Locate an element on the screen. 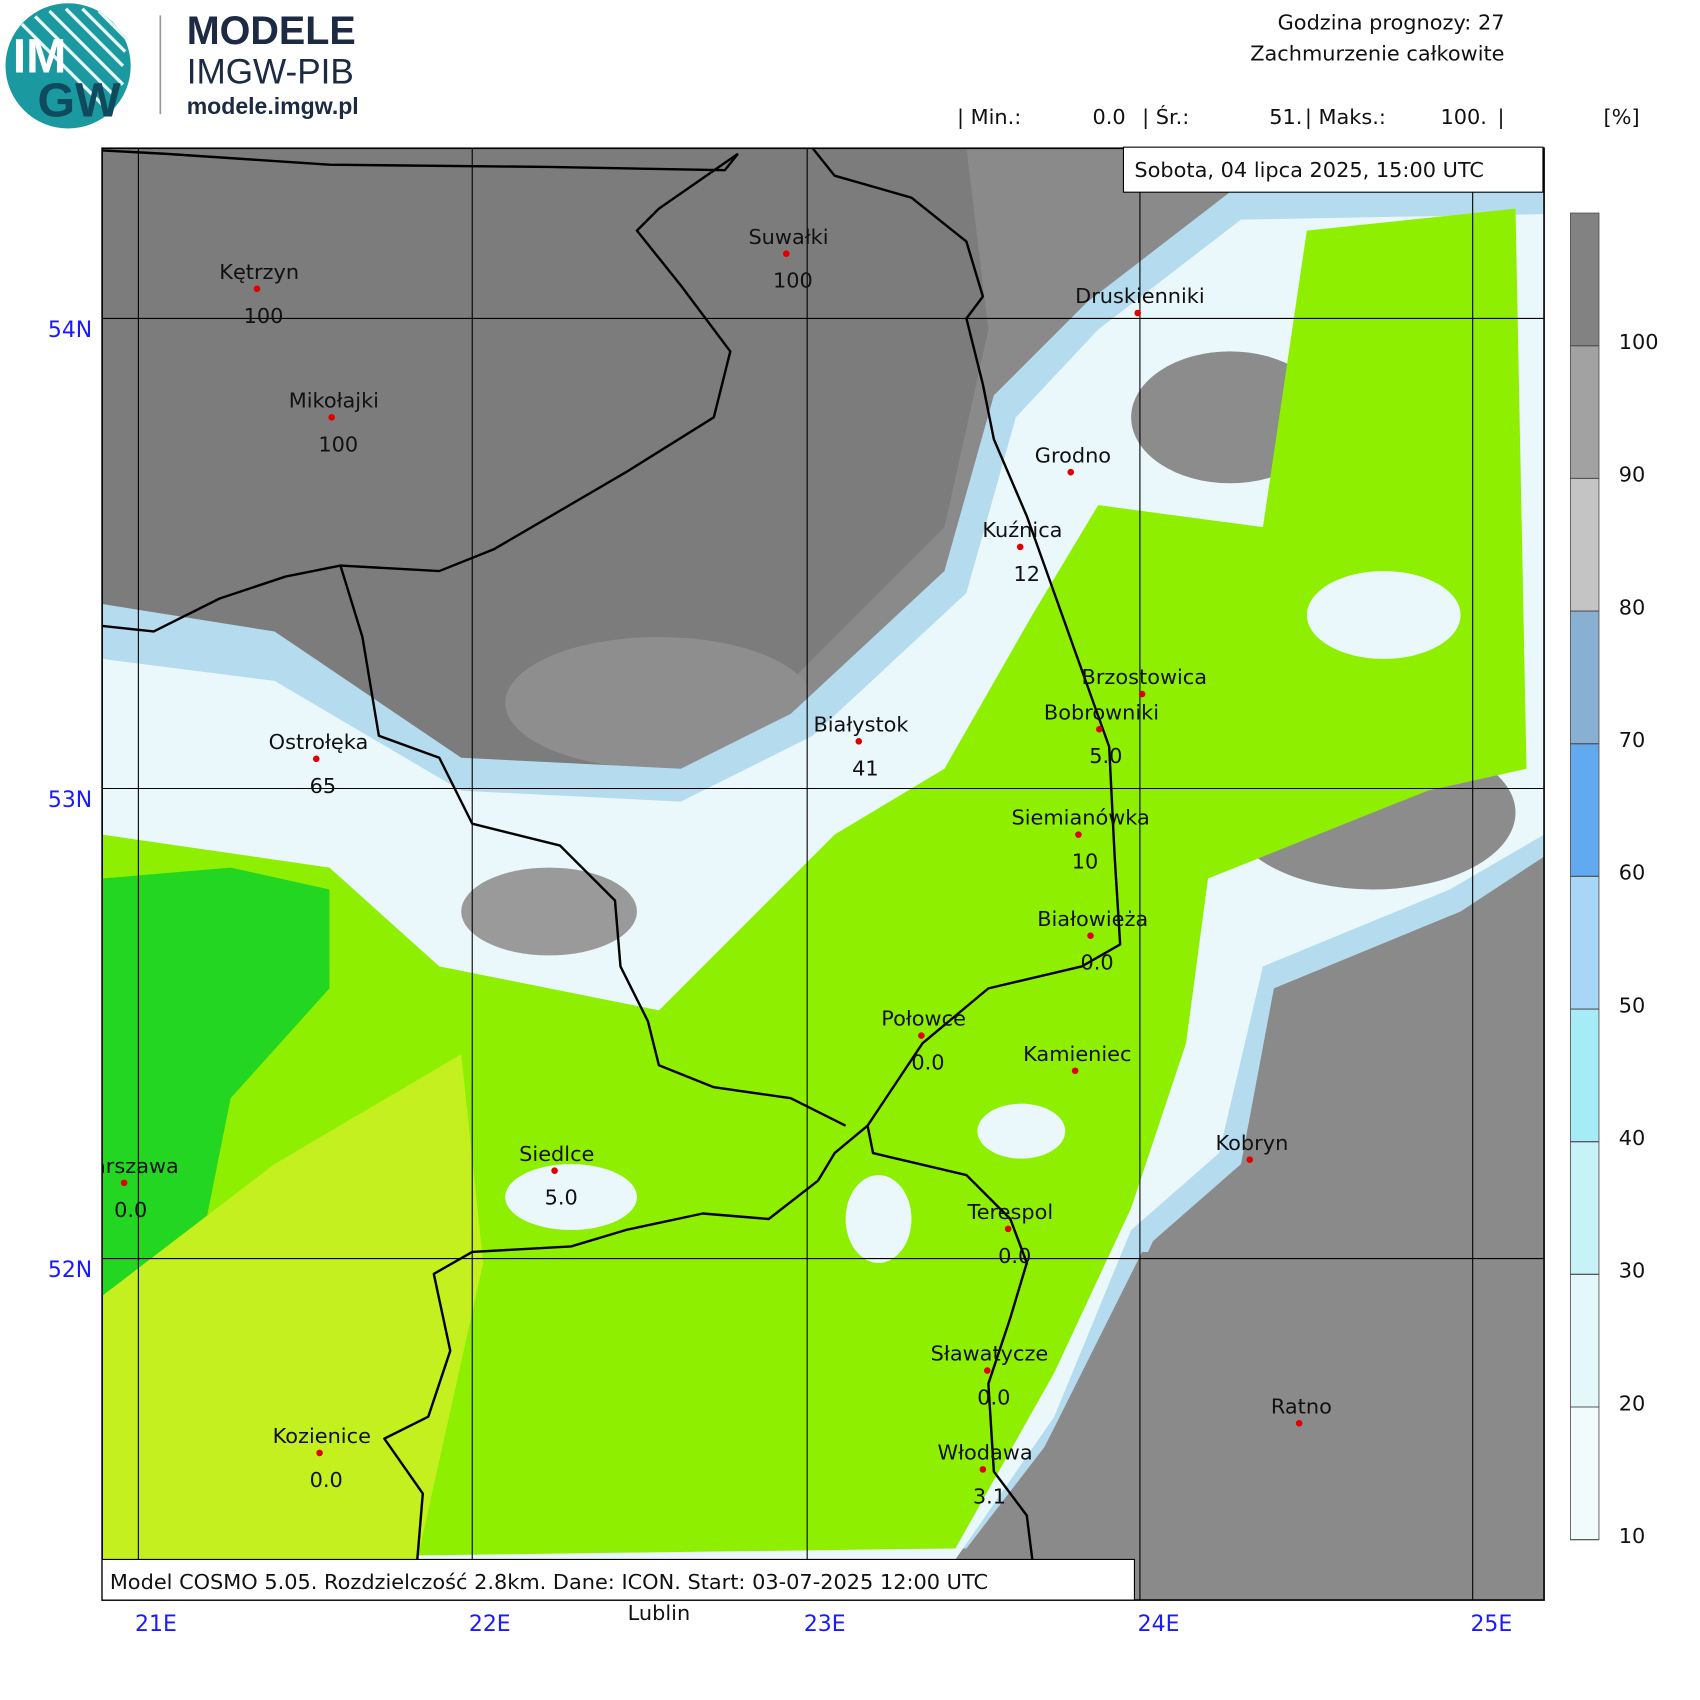  city-name: Warszawa is located at coordinates (126, 1166).